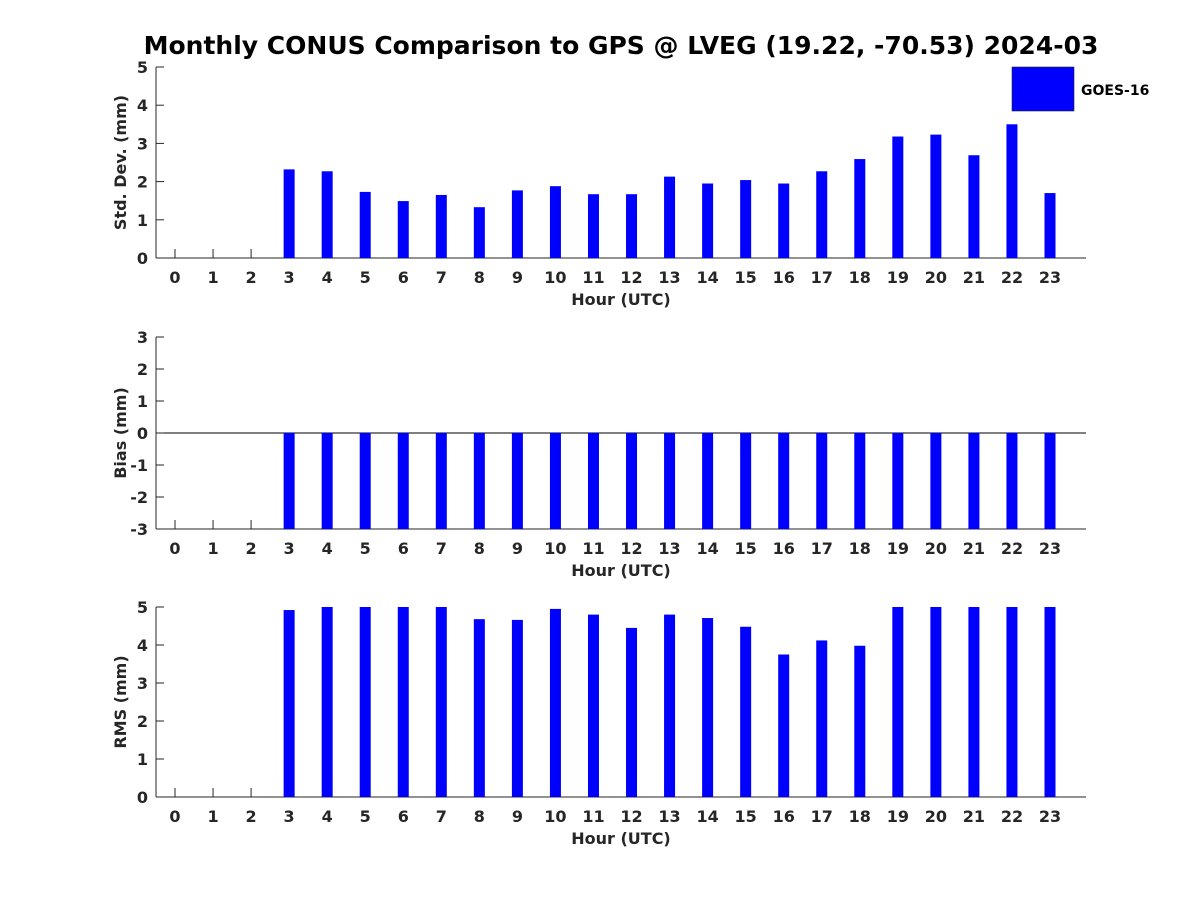  What do you see at coordinates (1012, 548) in the screenshot?
I see `bias-xtick-label: 22` at bounding box center [1012, 548].